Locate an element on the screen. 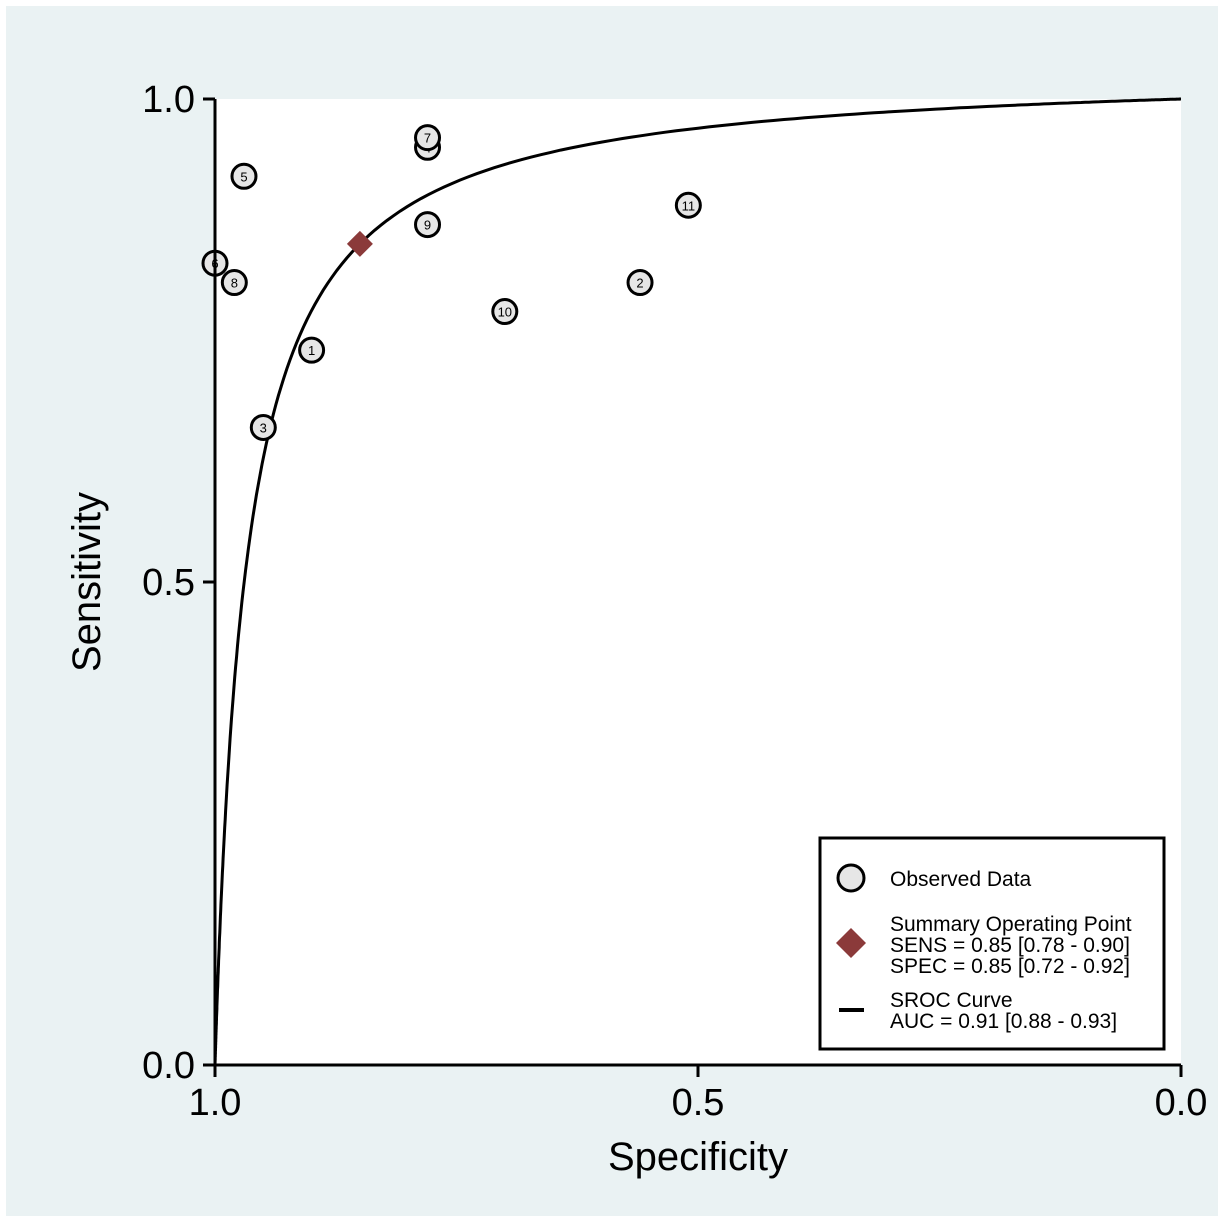 The height and width of the screenshot is (1219, 1222). observed-study-point: 10 is located at coordinates (505, 312).